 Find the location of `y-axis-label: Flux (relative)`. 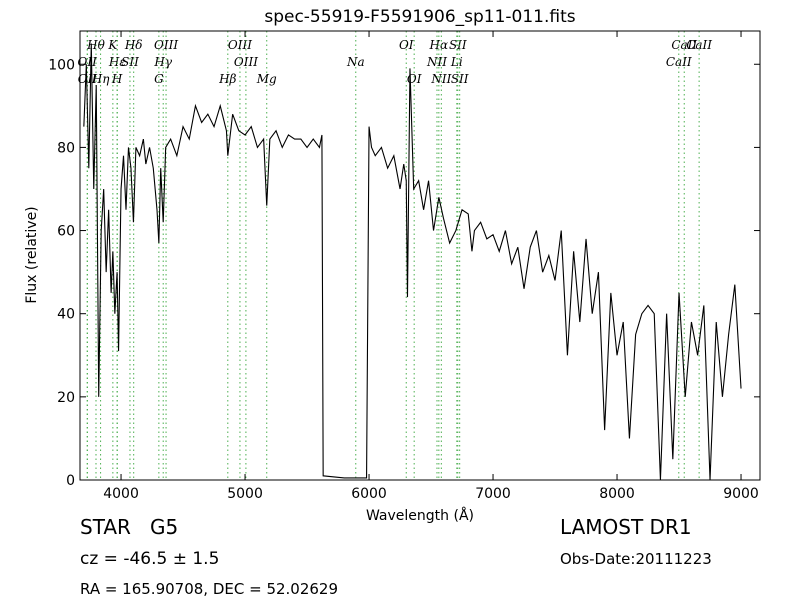

y-axis-label: Flux (relative) is located at coordinates (32, 254).